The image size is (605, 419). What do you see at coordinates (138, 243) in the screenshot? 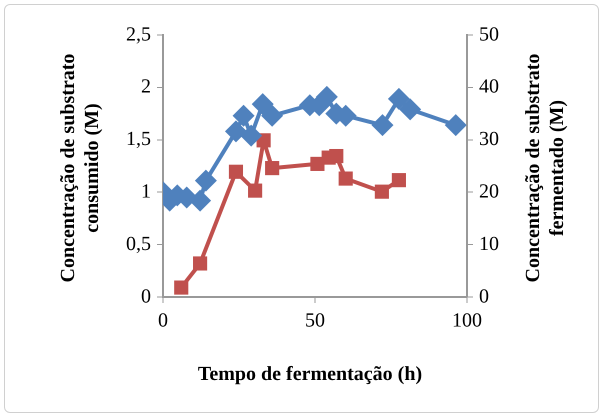
I see `y-tick-label: 0,5` at bounding box center [138, 243].